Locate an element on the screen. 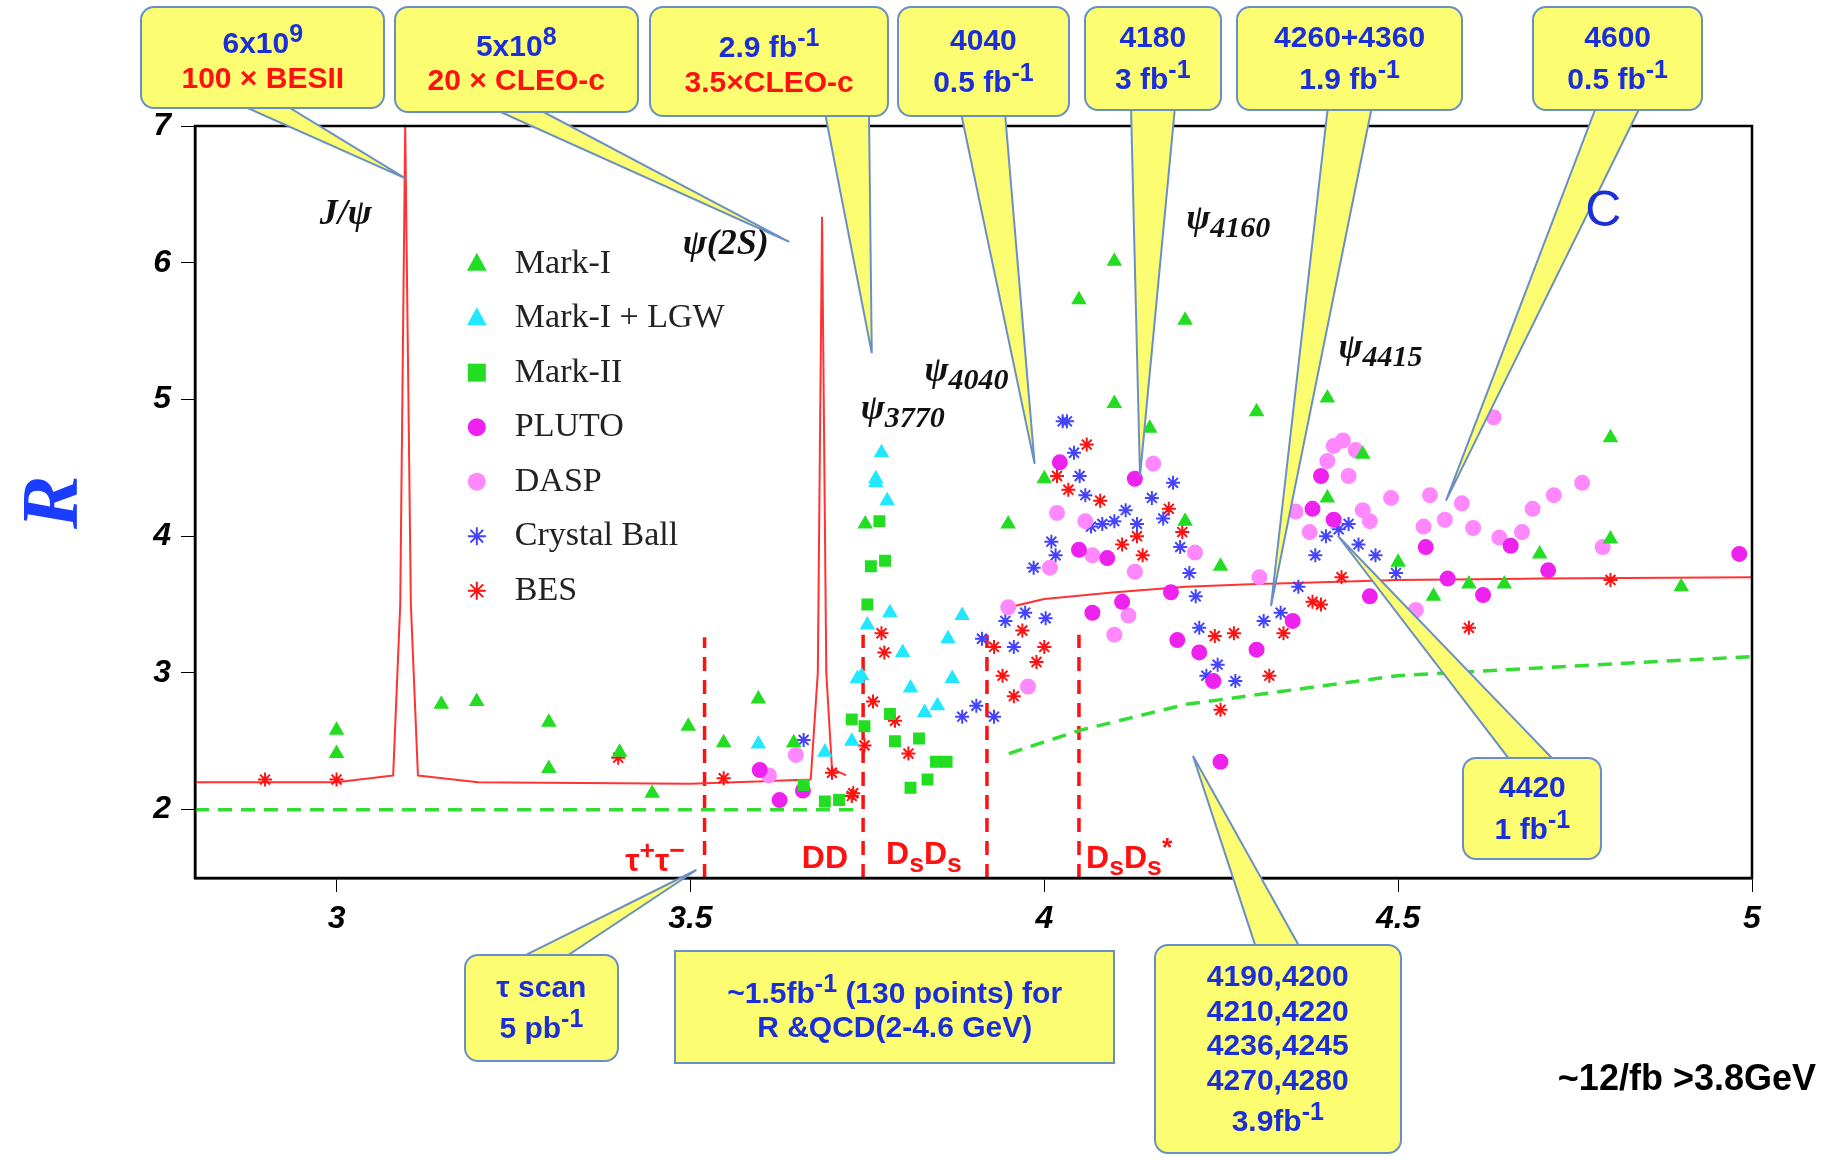 The width and height of the screenshot is (1832, 1160). annotation: C is located at coordinates (1603, 209).